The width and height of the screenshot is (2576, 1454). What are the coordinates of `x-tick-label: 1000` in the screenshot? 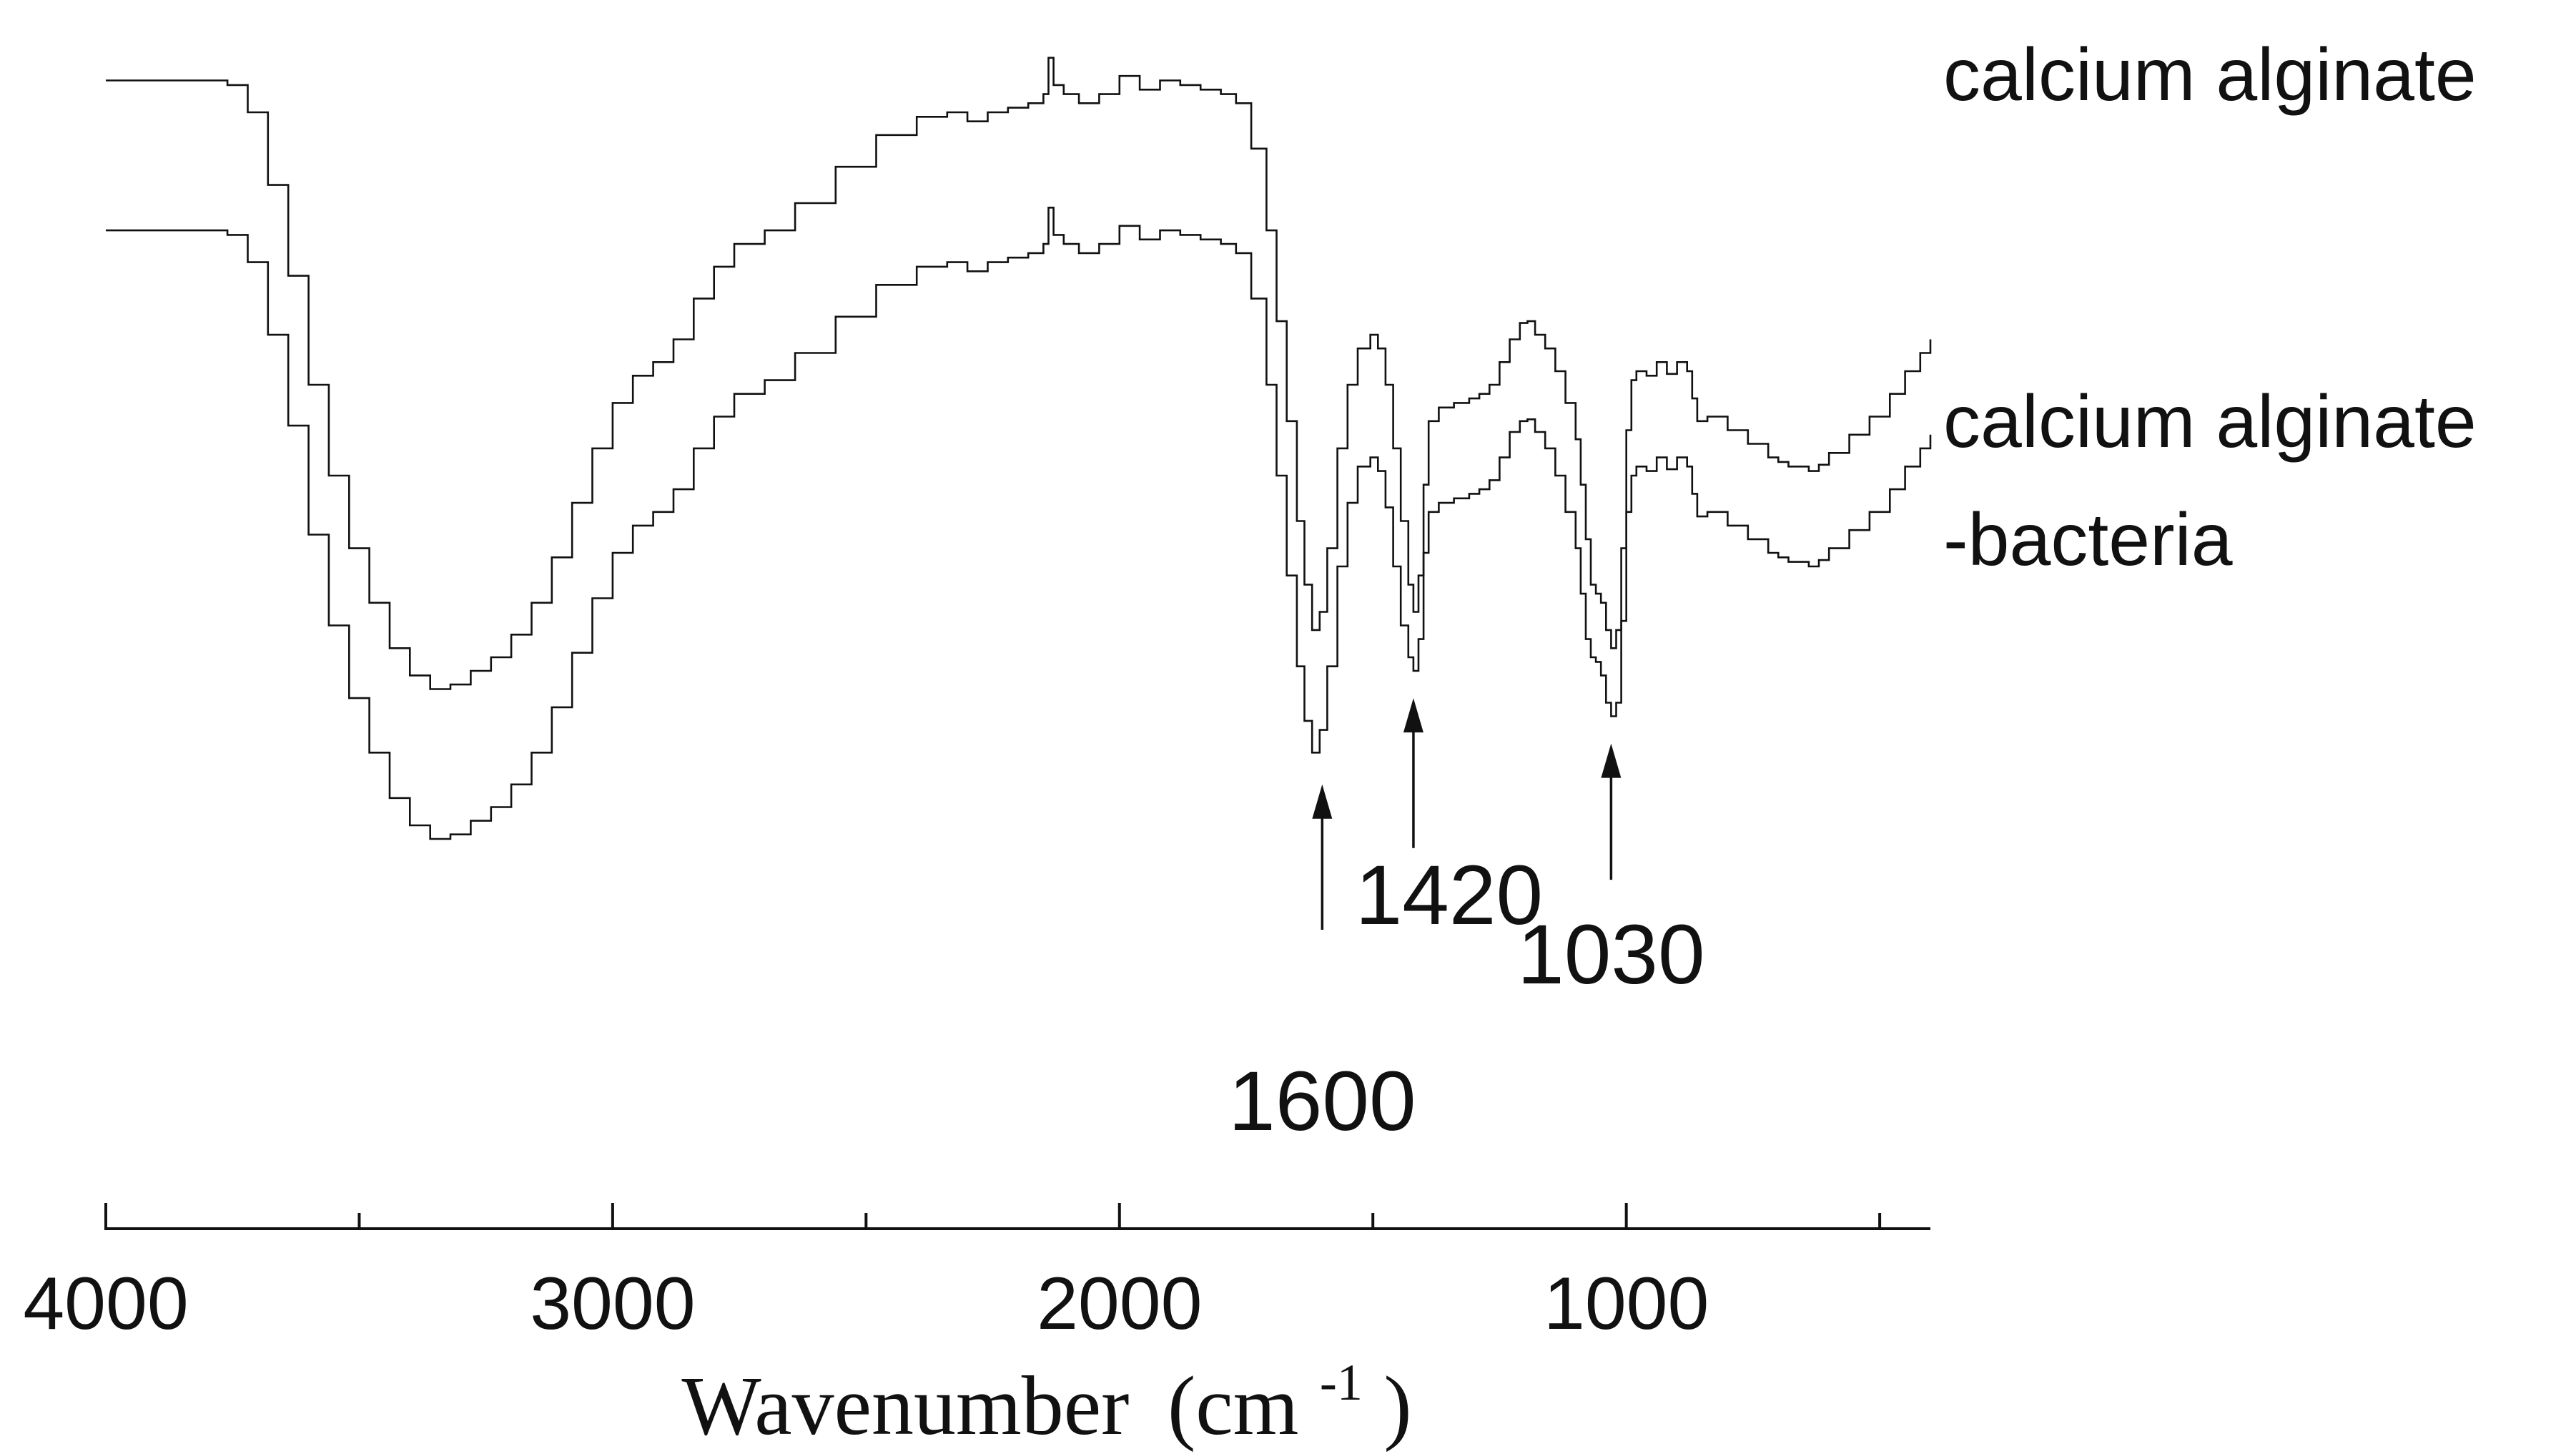 It's located at (1626, 1304).